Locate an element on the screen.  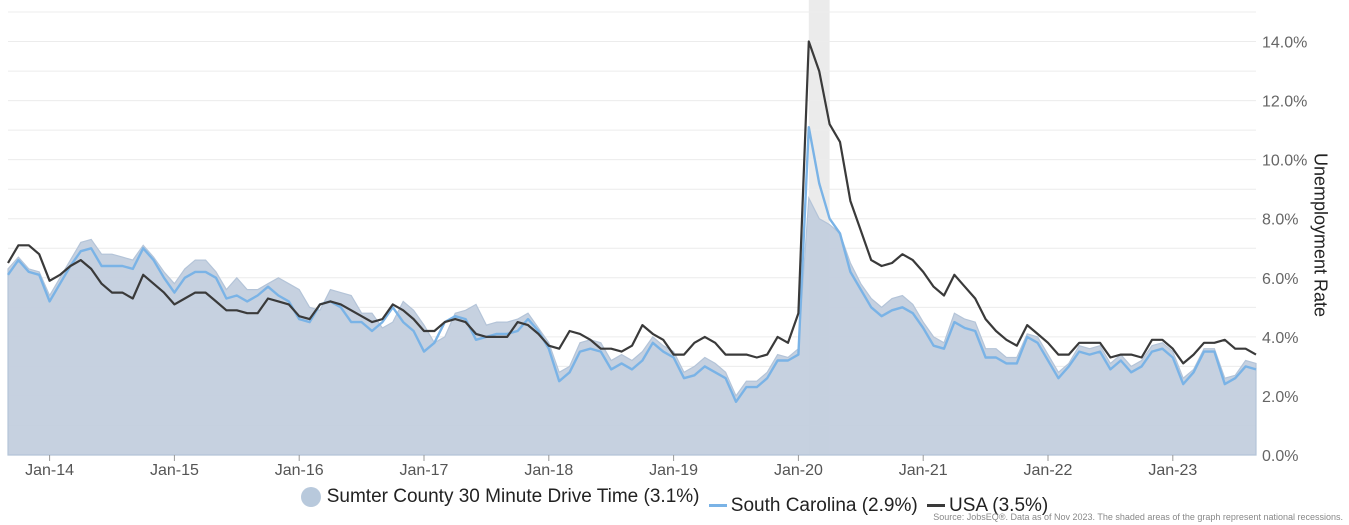
x-tick-label: Jan-17 is located at coordinates (424, 470).